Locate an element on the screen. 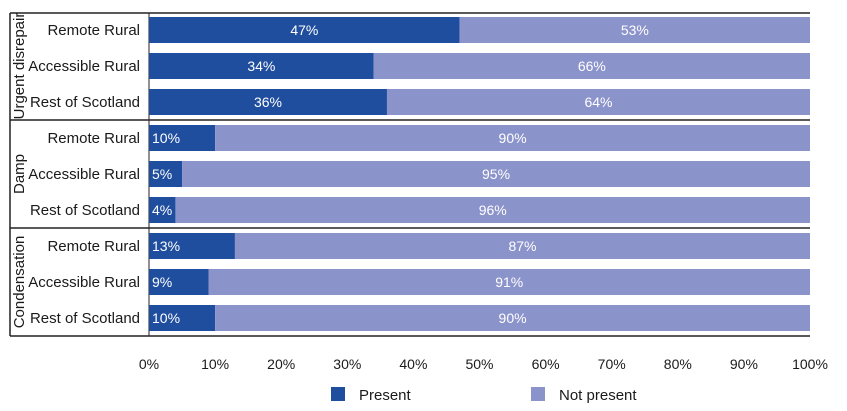  x-tick-label: 50% is located at coordinates (479, 364).